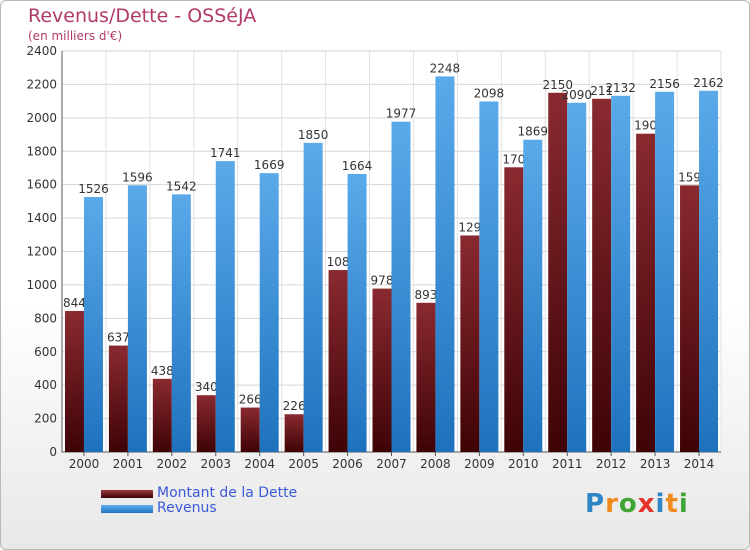  I want to click on bar-label-revenus: 1850, so click(313, 135).